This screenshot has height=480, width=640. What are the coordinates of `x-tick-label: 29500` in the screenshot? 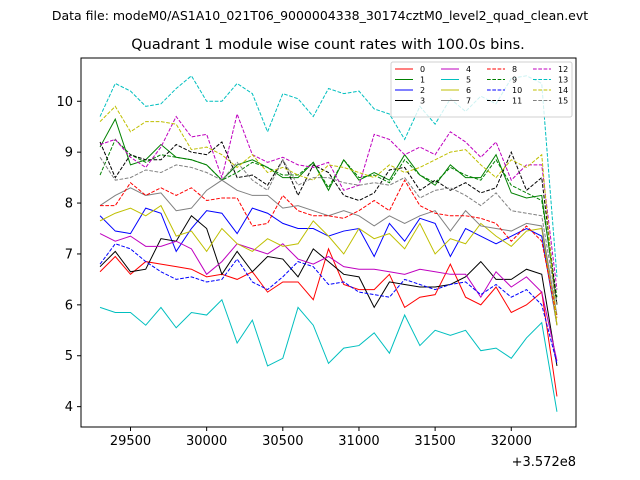 It's located at (130, 441).